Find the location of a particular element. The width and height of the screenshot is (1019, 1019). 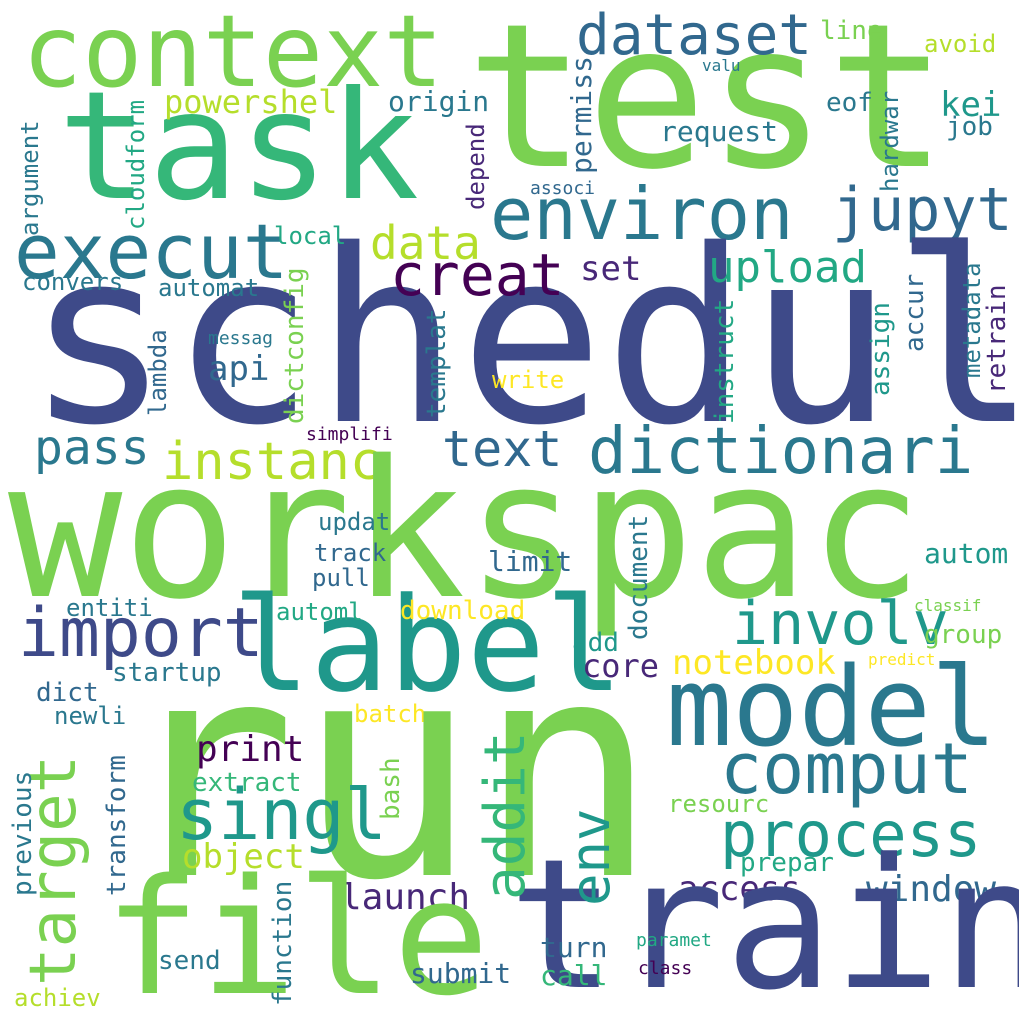

word-origin: origin is located at coordinates (439, 101).